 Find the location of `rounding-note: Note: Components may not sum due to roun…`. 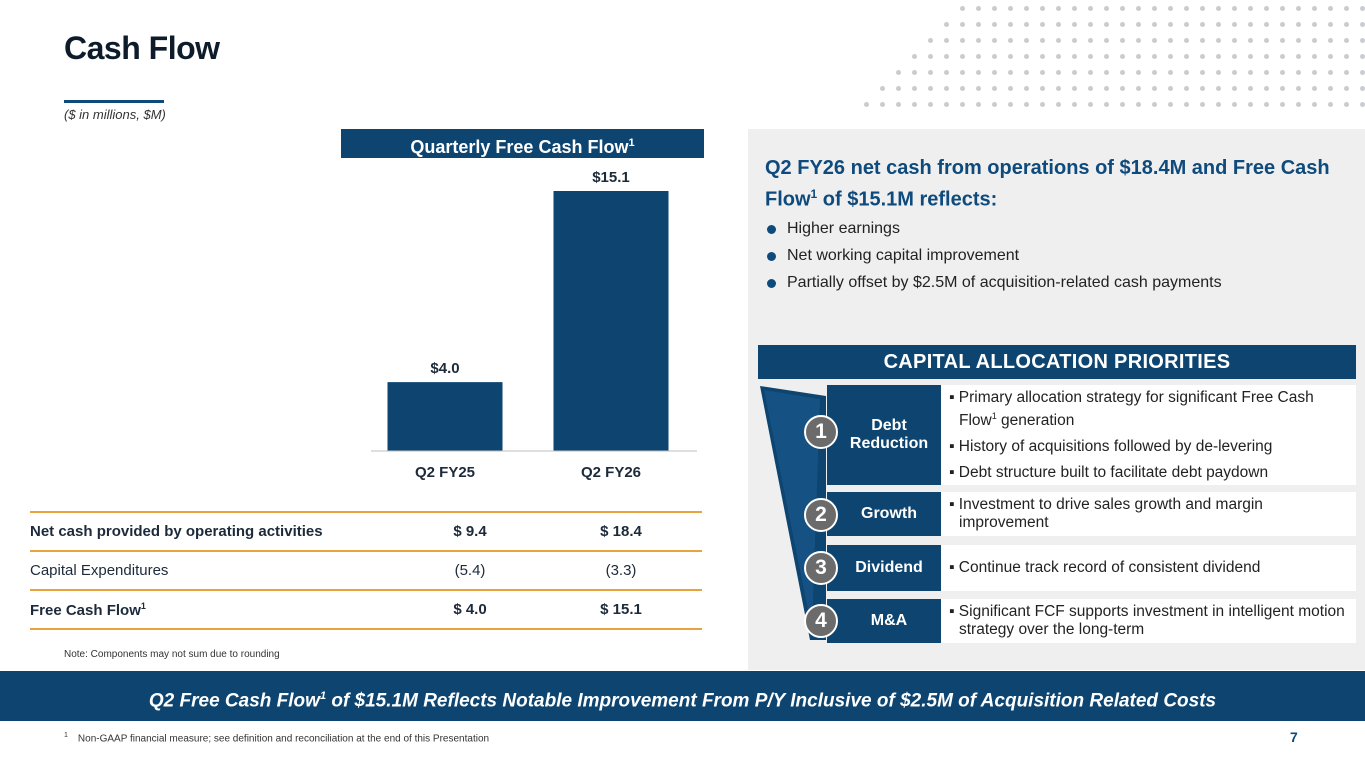

rounding-note: Note: Components may not sum due to roun… is located at coordinates (172, 654).